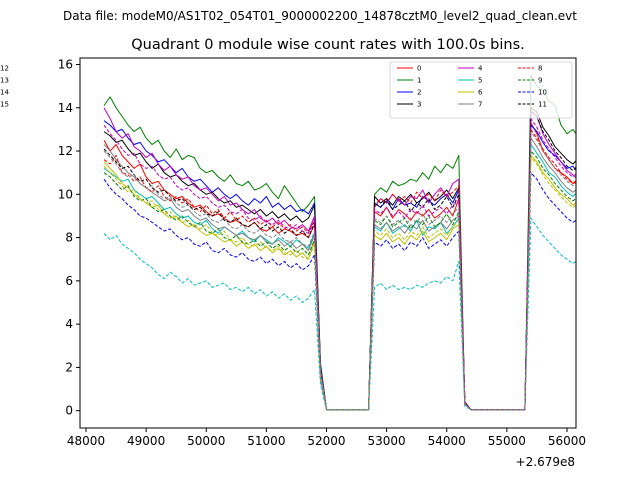 Image resolution: width=640 pixels, height=484 pixels. Describe the element at coordinates (4, 93) in the screenshot. I see `legend-label-14: 14` at that location.